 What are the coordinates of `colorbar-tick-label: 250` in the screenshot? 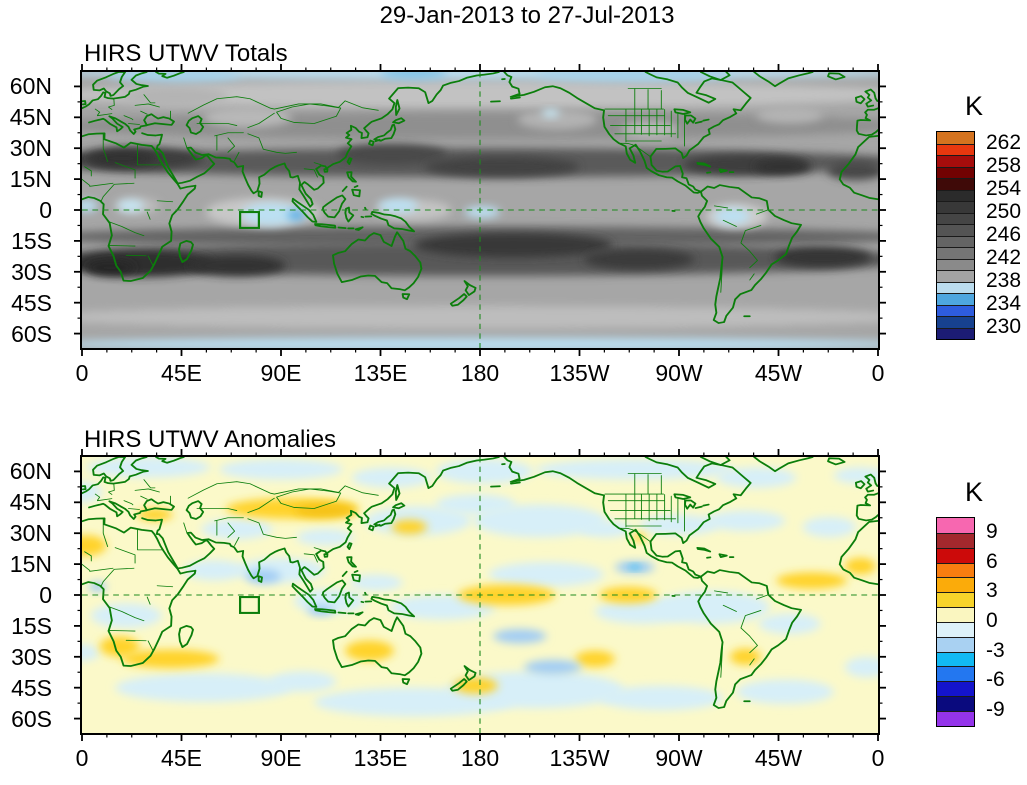 It's located at (1004, 211).